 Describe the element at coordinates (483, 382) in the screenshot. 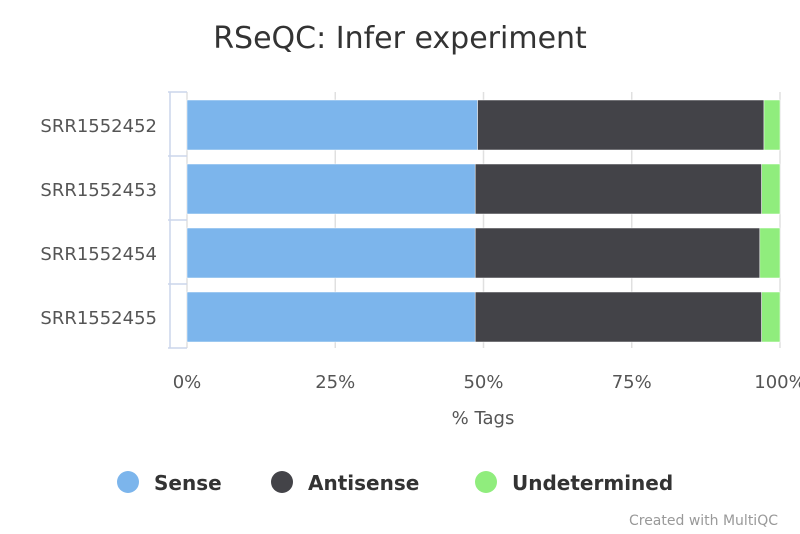

I see `x-tick-label: 50%` at that location.